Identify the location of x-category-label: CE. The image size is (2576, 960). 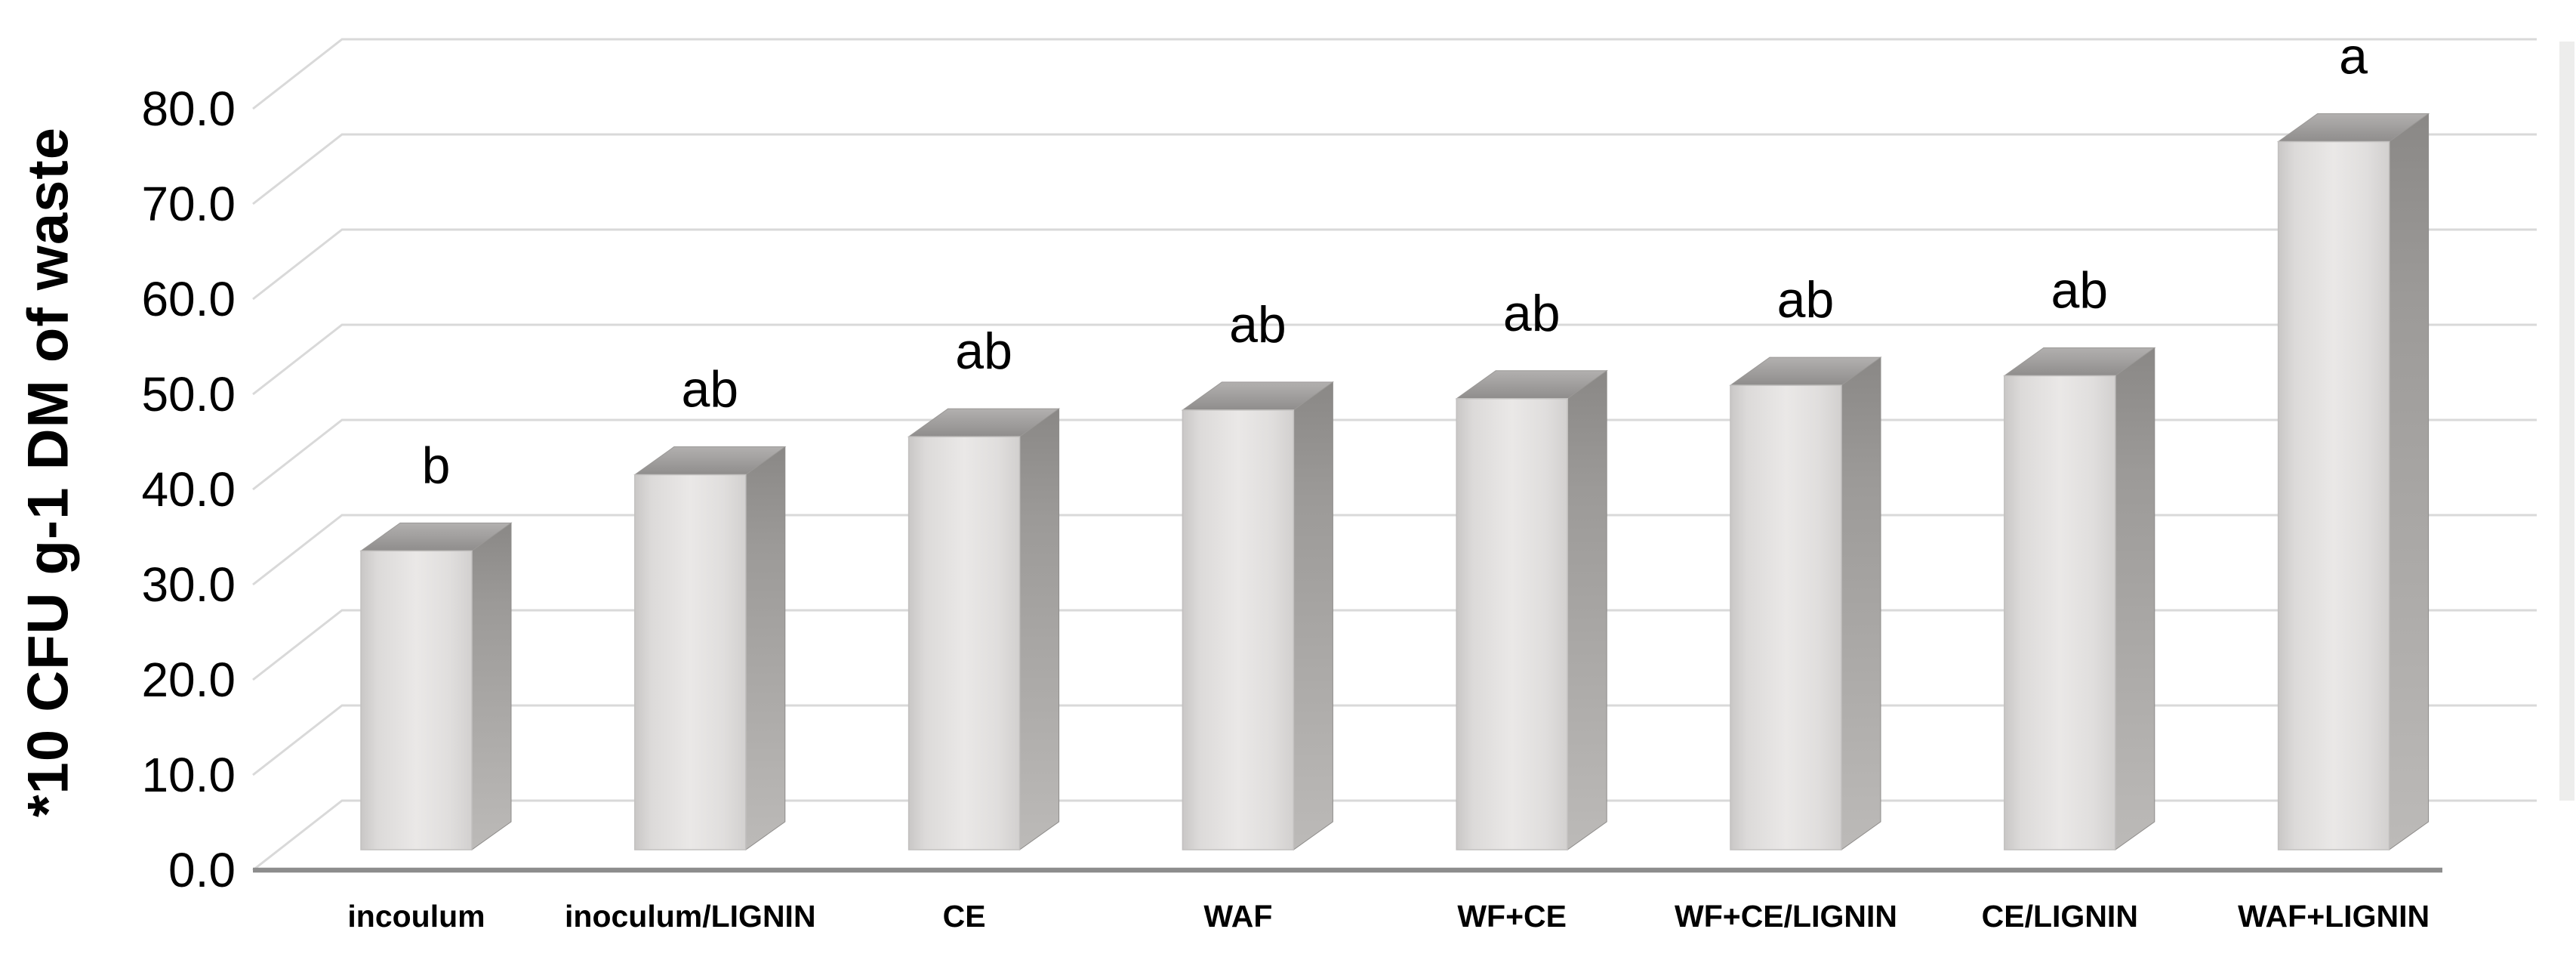
(964, 917).